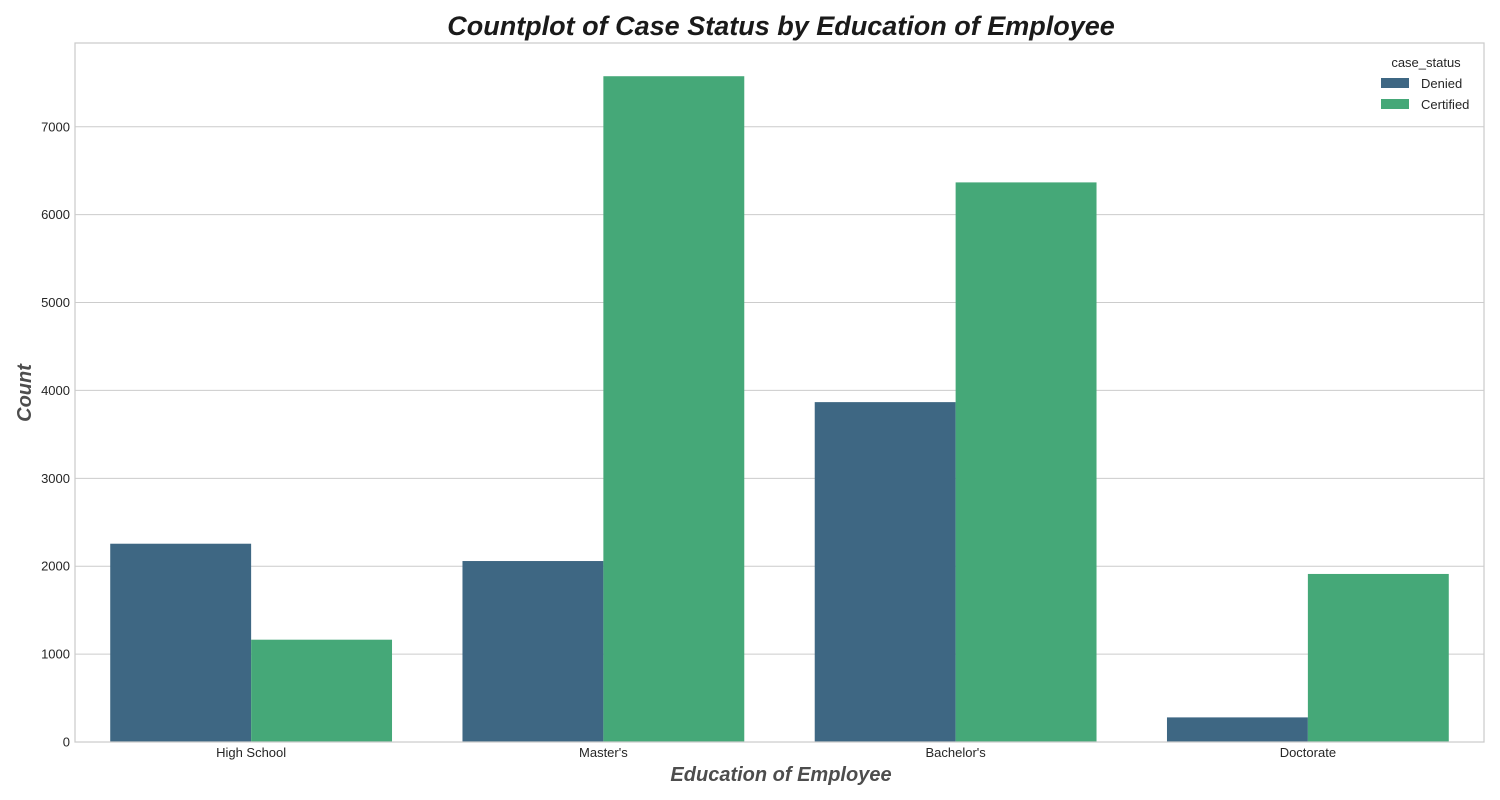 The height and width of the screenshot is (800, 1500). Describe the element at coordinates (55, 478) in the screenshot. I see `y-tick-label: 3000` at that location.